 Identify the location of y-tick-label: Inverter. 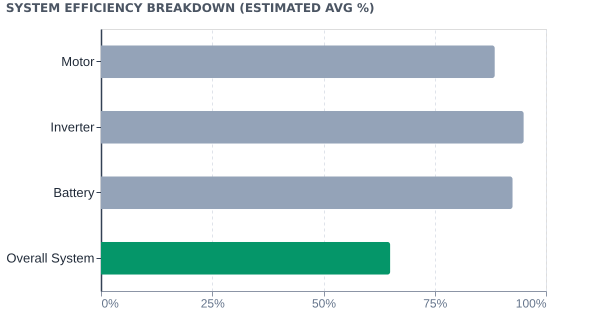
(73, 126).